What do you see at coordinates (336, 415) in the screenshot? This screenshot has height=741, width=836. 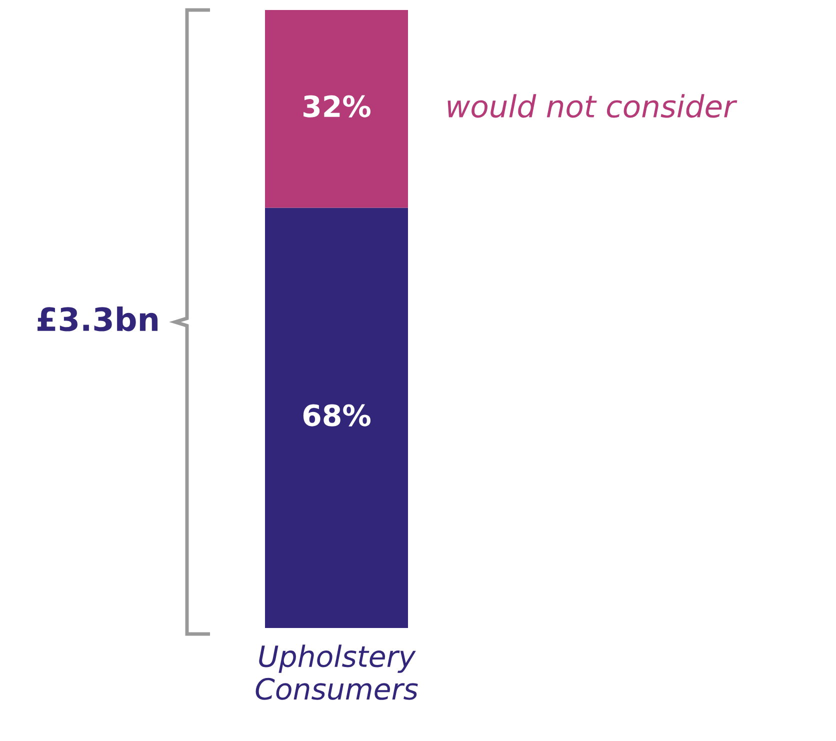 I see `data-label: 68%` at bounding box center [336, 415].